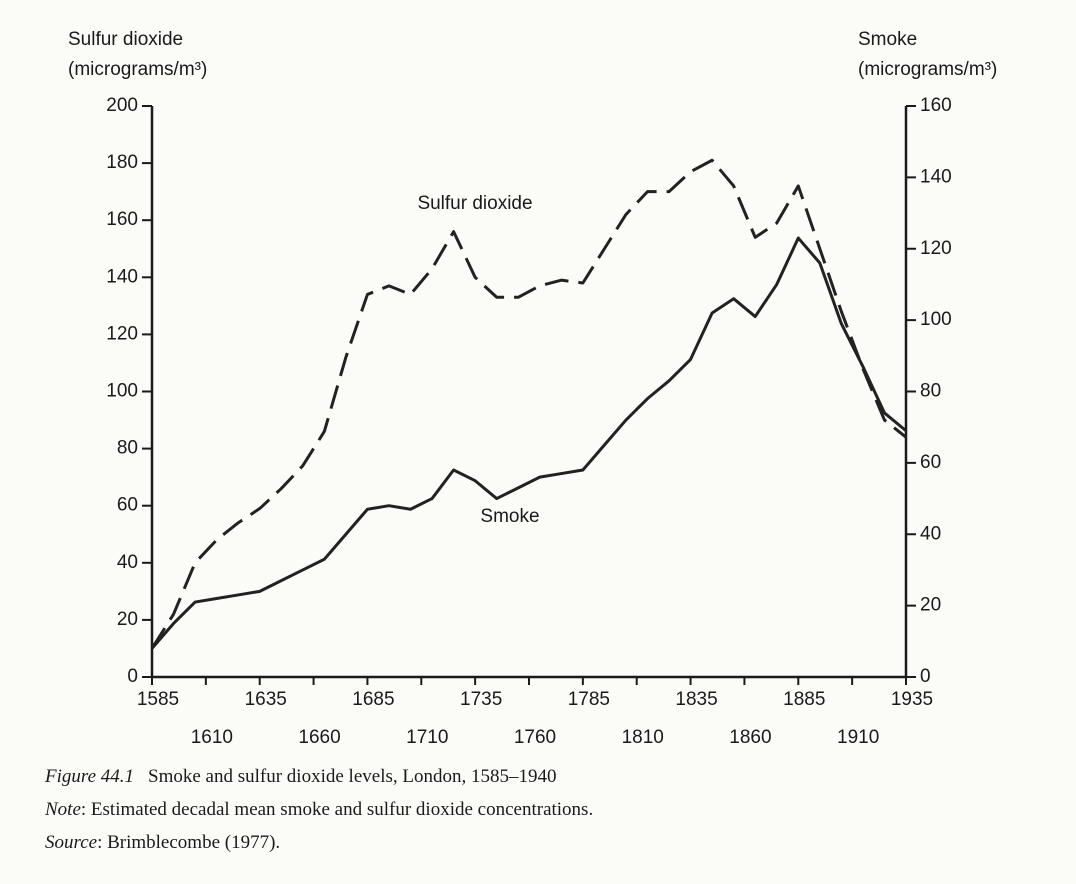 This screenshot has width=1076, height=884. Describe the element at coordinates (373, 699) in the screenshot. I see `x-tick-label: 1685` at that location.